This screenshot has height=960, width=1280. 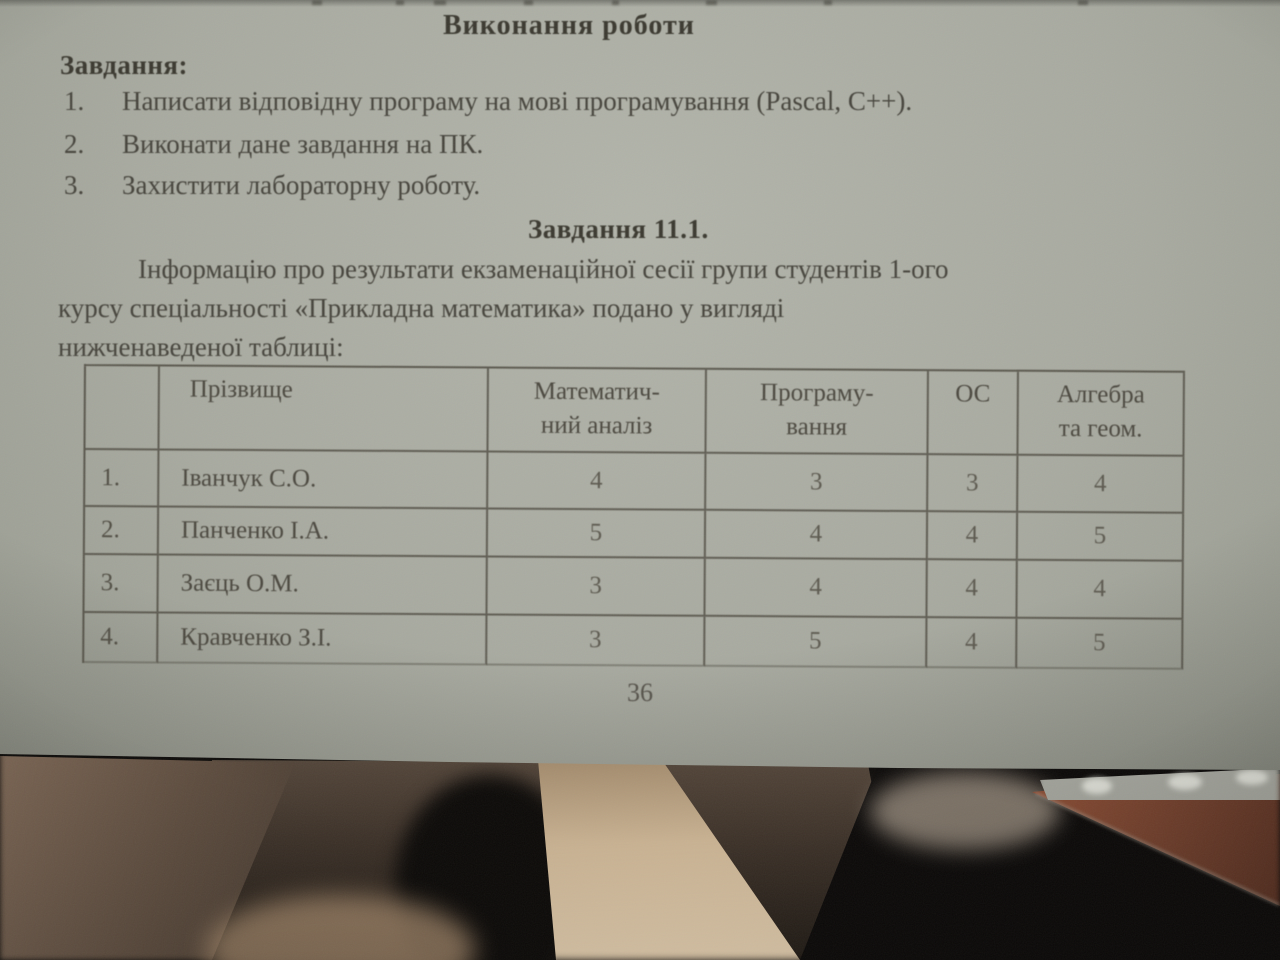 What do you see at coordinates (121, 638) in the screenshot?
I see `row-number-cell: 4.` at bounding box center [121, 638].